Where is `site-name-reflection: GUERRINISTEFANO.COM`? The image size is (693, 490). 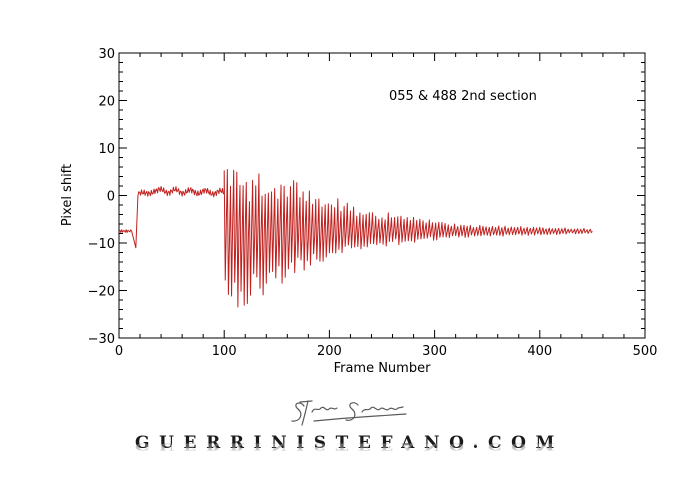
site-name-reflection: GUERRINISTEFANO.COM is located at coordinates (349, 446).